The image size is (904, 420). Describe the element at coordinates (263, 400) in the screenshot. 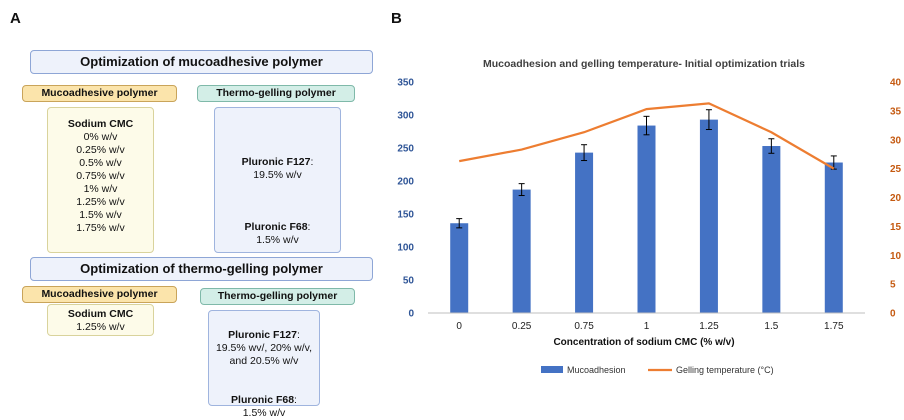

I see `section2-f68-label: Pluronic F68` at that location.